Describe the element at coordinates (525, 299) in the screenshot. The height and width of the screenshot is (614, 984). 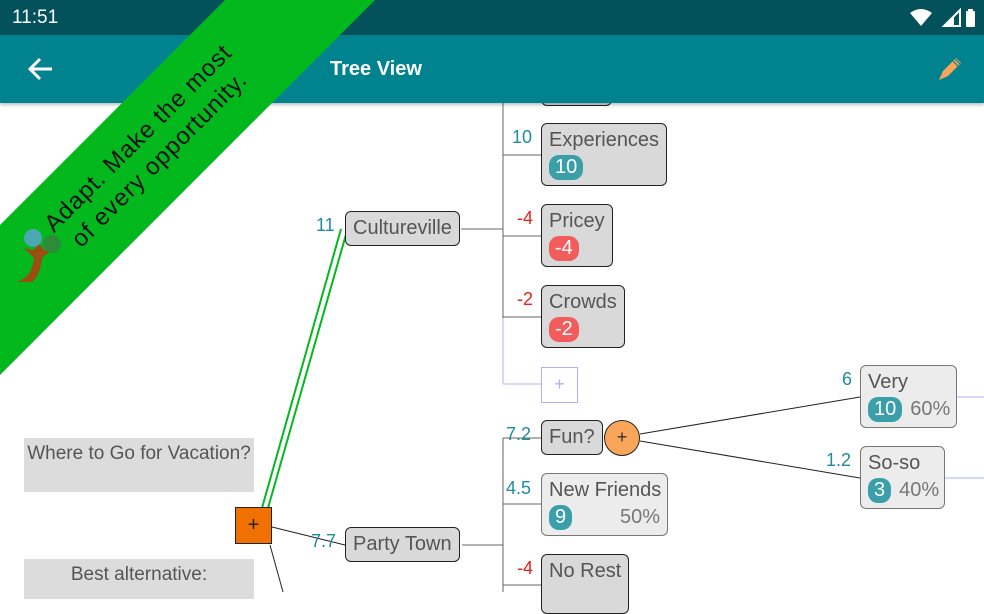
I see `value-label: -2` at that location.